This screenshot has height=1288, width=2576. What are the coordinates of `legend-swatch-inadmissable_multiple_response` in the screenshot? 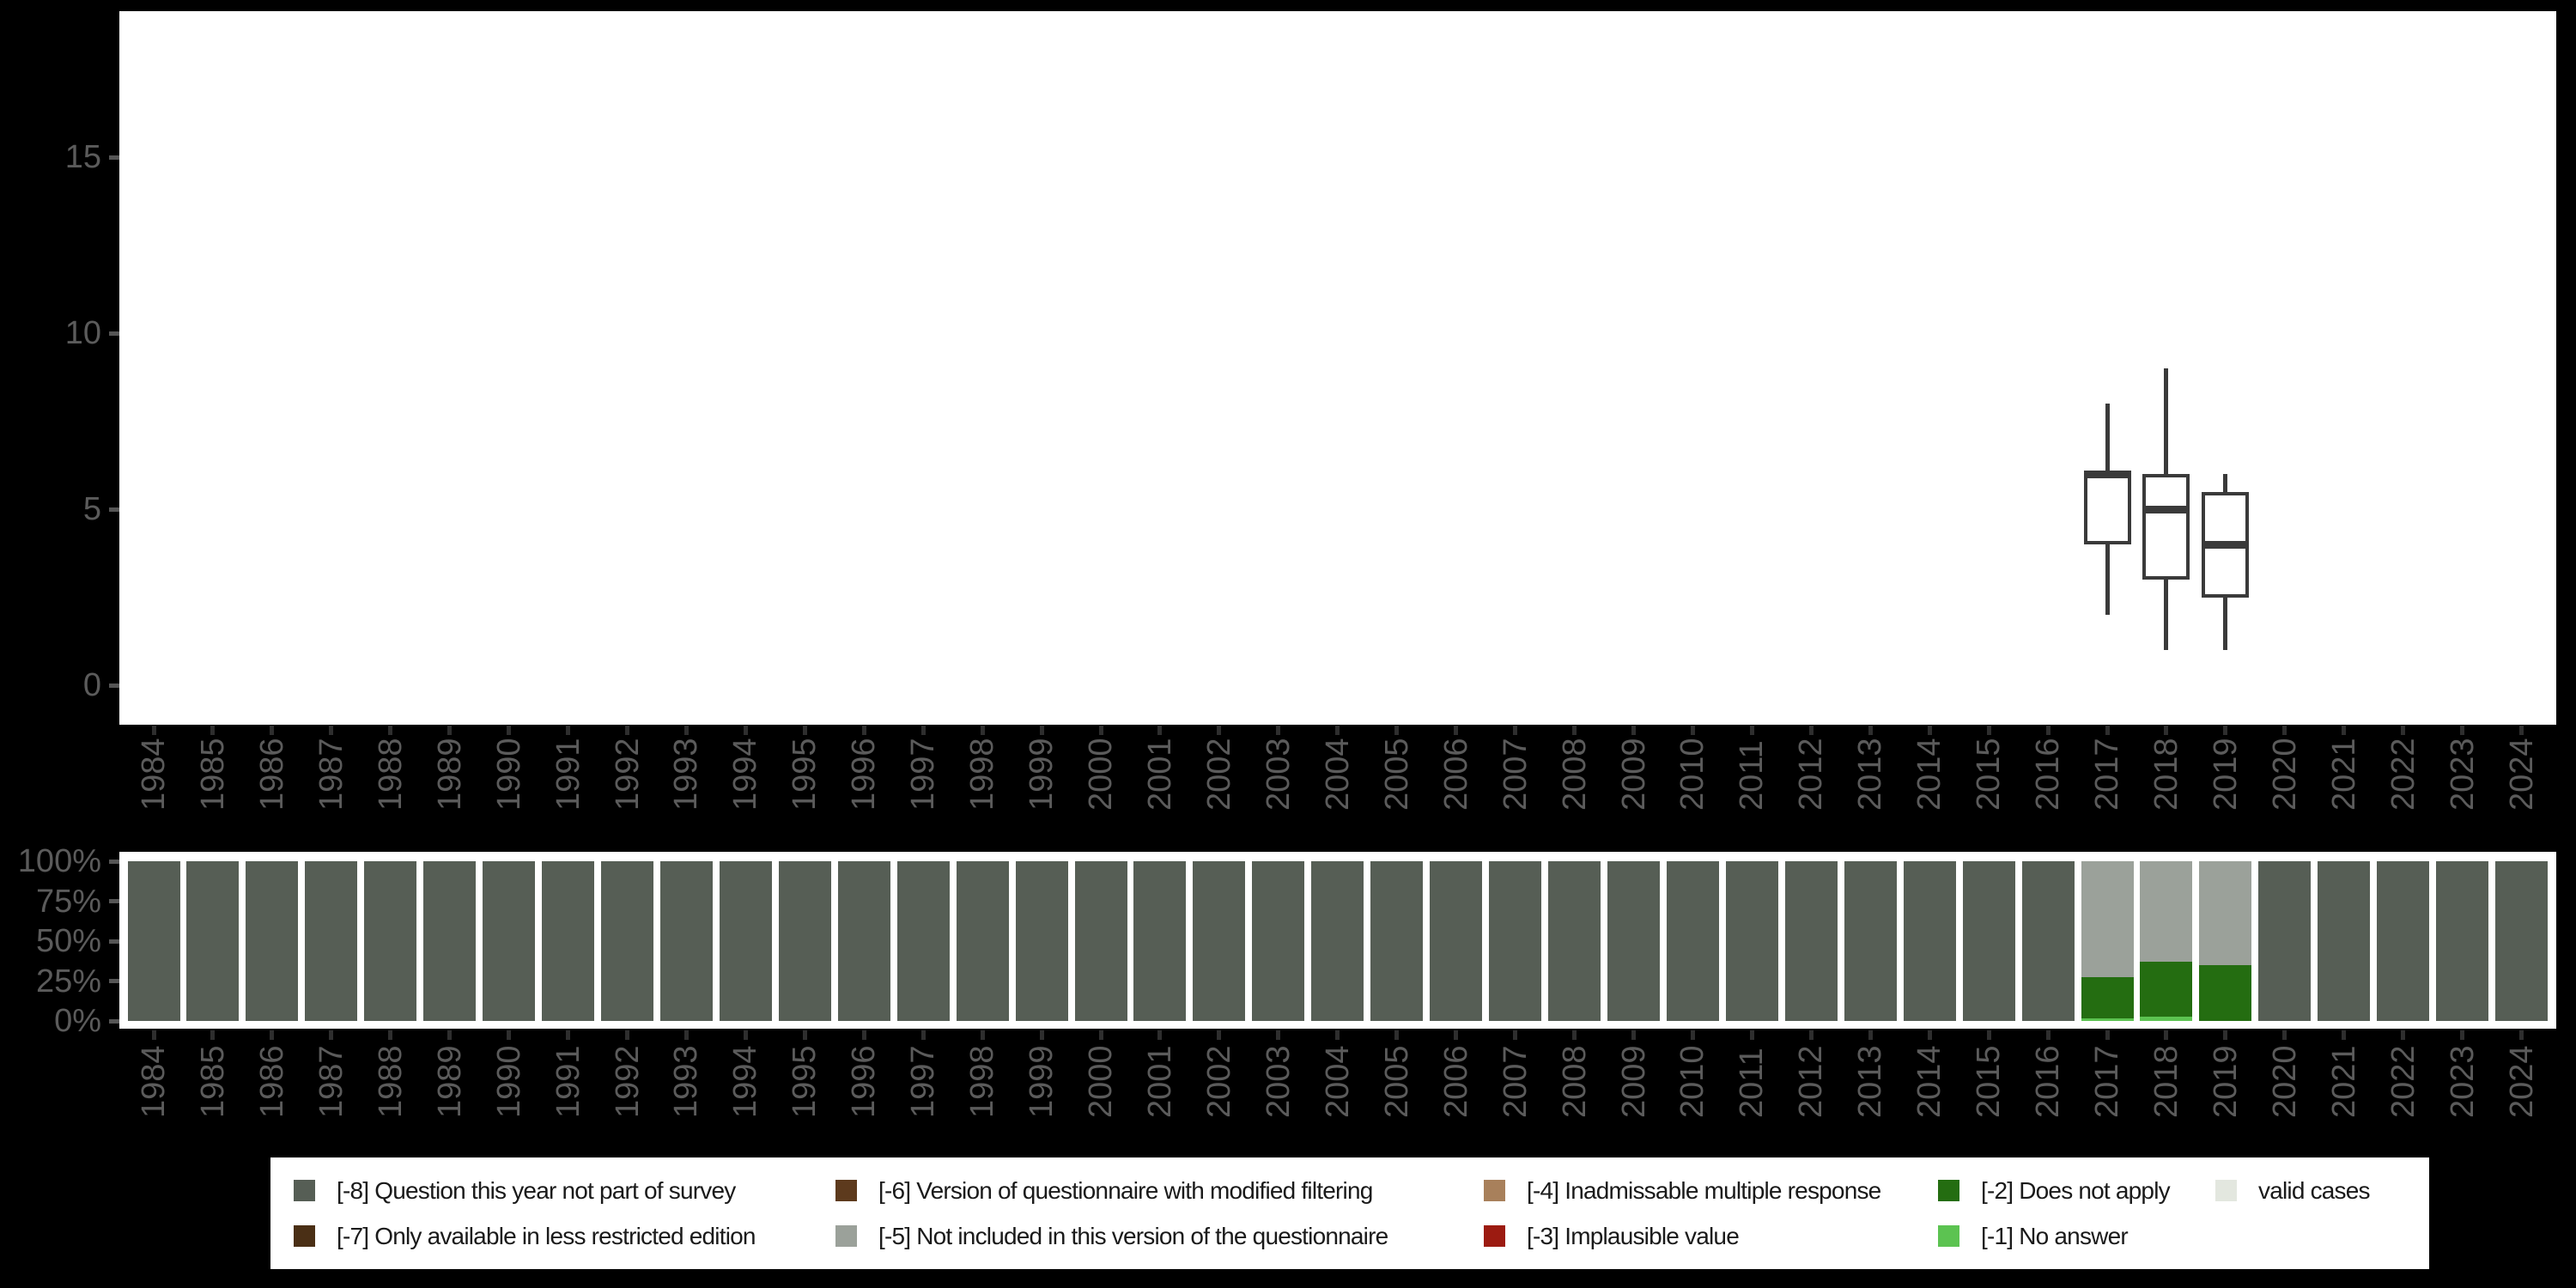 It's located at (1495, 1191).